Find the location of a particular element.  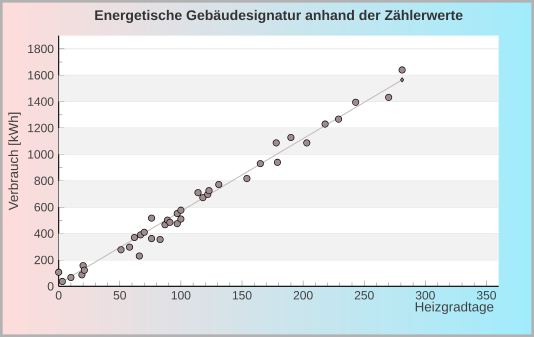

x-tick-label: 50 is located at coordinates (120, 295).